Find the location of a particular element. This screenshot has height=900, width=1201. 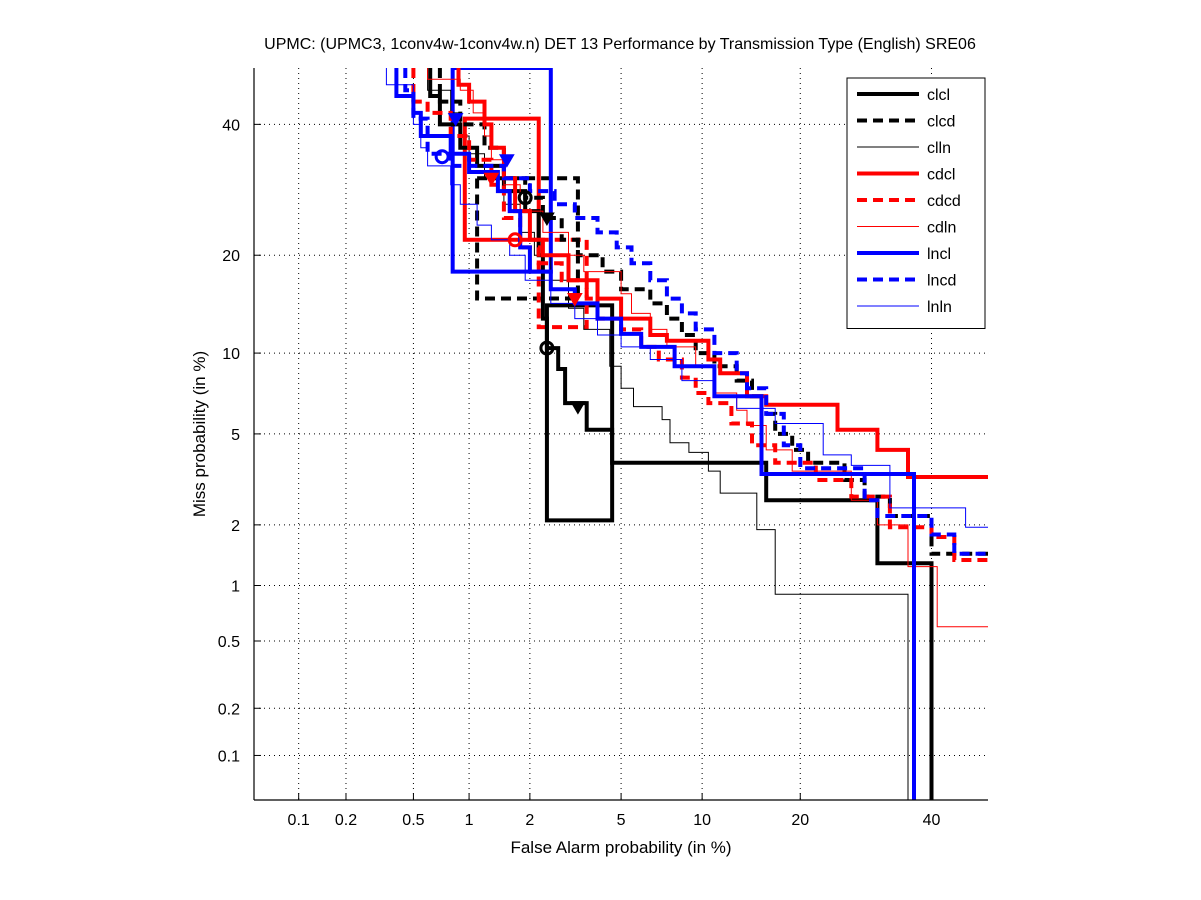

actual-dcf-marker-clcl is located at coordinates (578, 408).